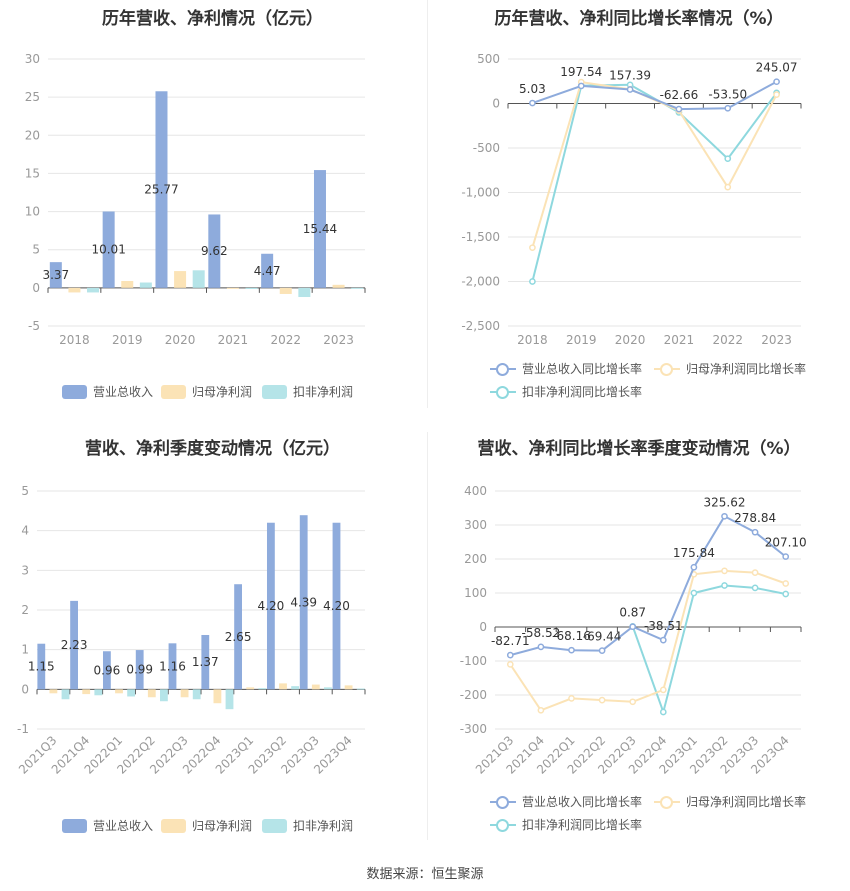 This screenshot has width=850, height=891. I want to click on y-tick-label: 20, so click(32, 135).